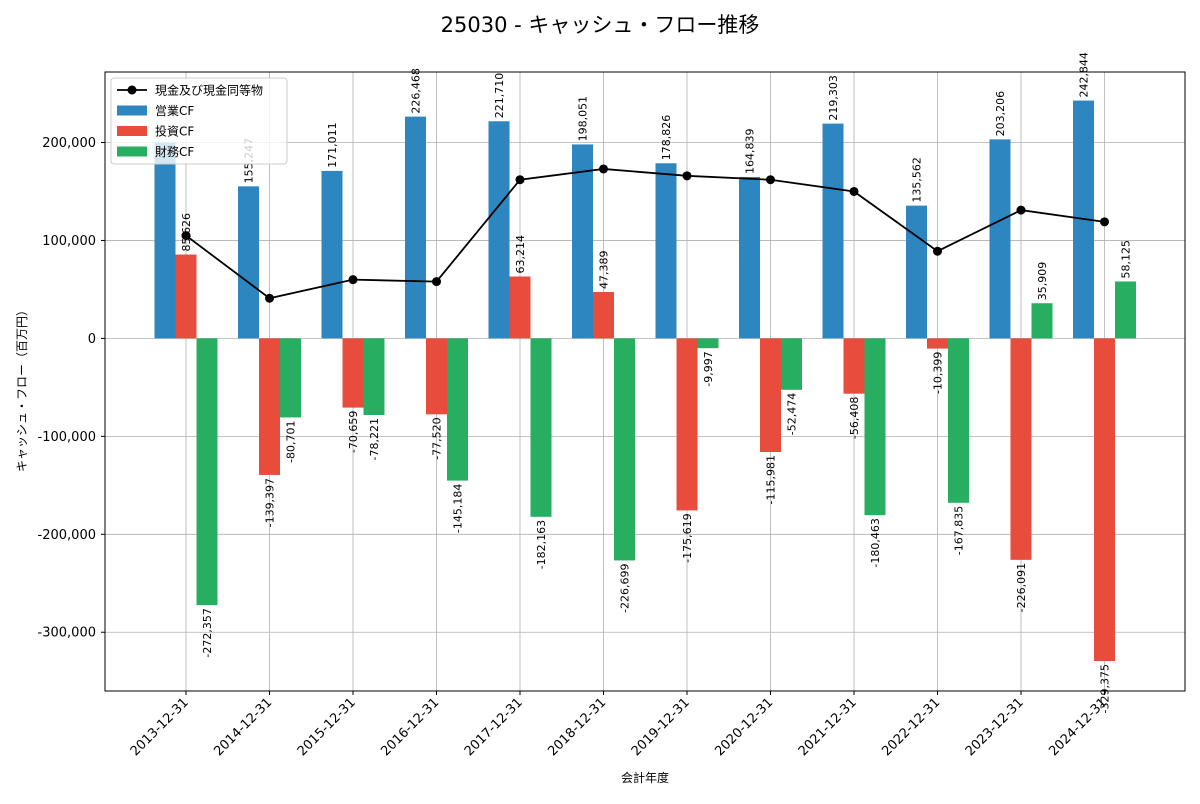 Image resolution: width=1200 pixels, height=804 pixels. Describe the element at coordinates (604, 269) in the screenshot. I see `bar-value-label: 47,389` at that location.